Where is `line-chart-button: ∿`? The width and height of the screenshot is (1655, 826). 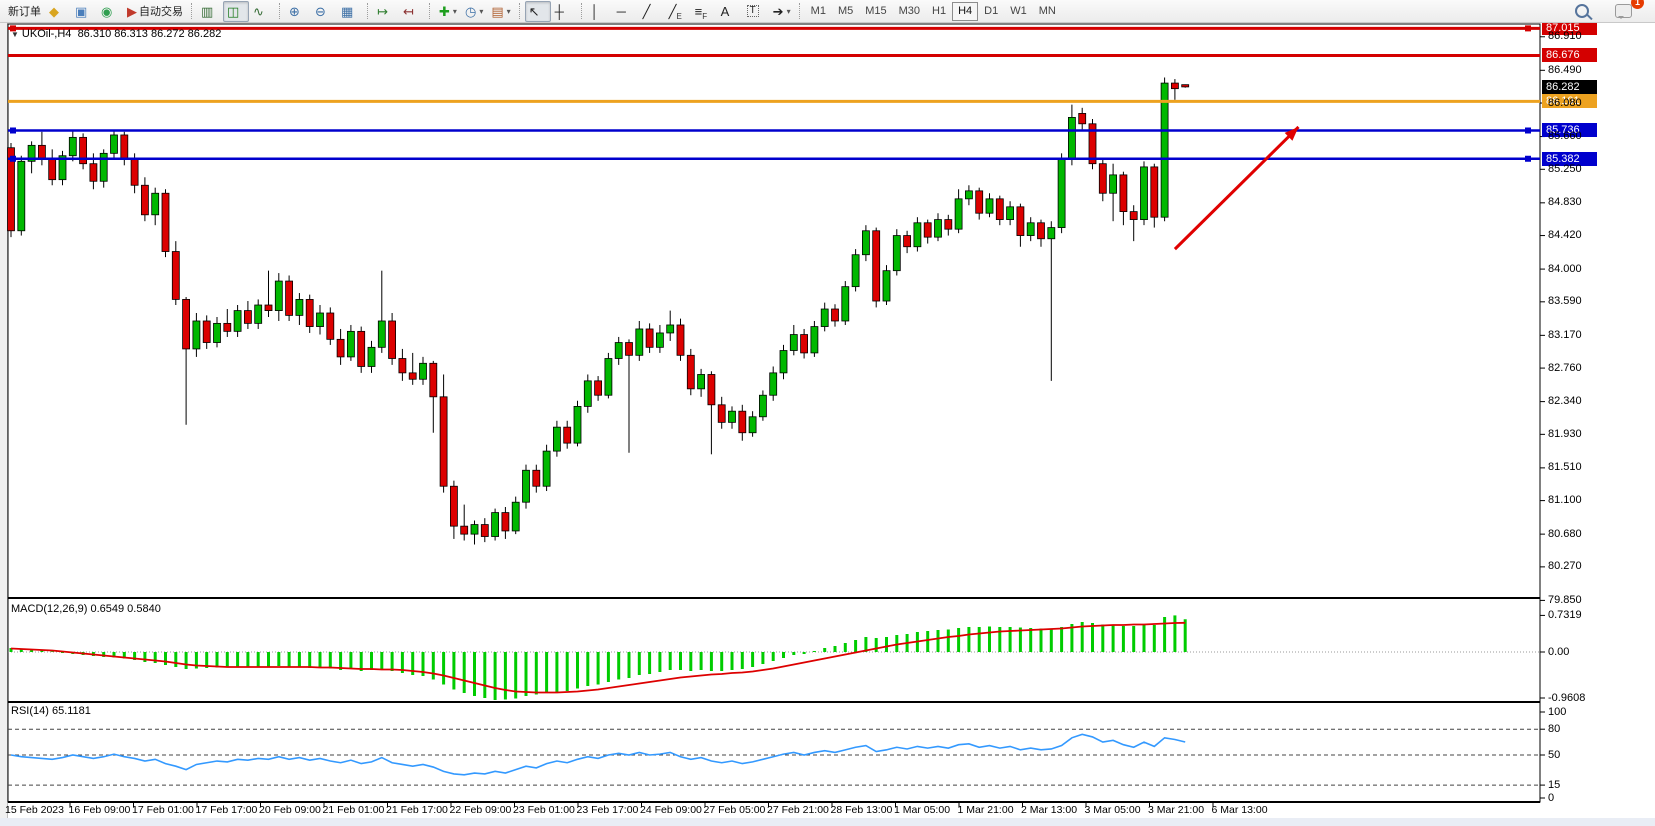 line-chart-button: ∿ is located at coordinates (262, 11).